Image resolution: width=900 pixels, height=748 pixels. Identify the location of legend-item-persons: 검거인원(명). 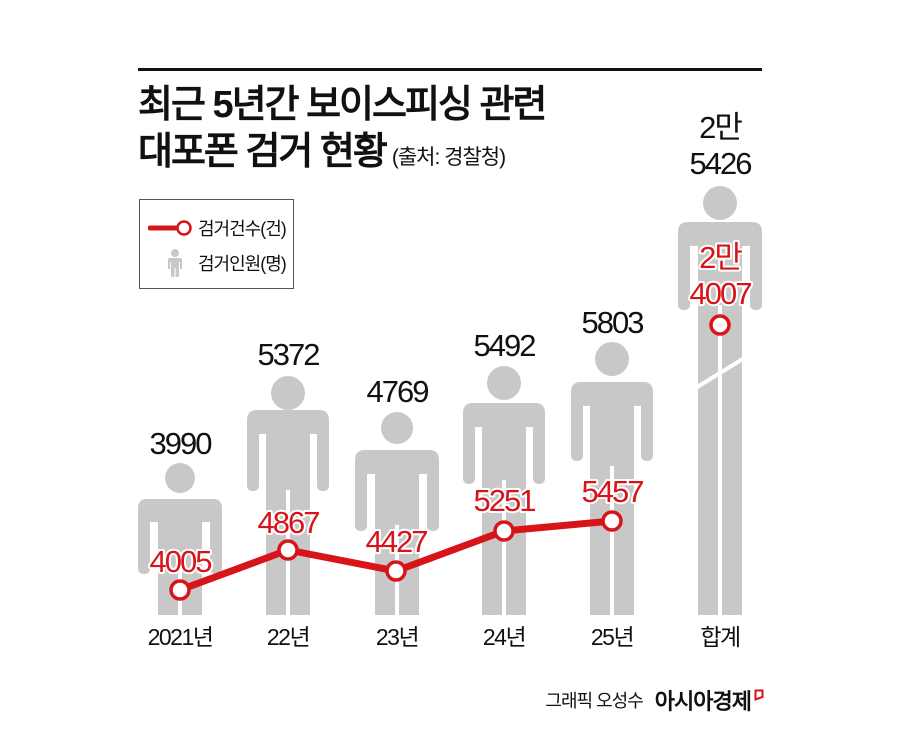
(213, 263).